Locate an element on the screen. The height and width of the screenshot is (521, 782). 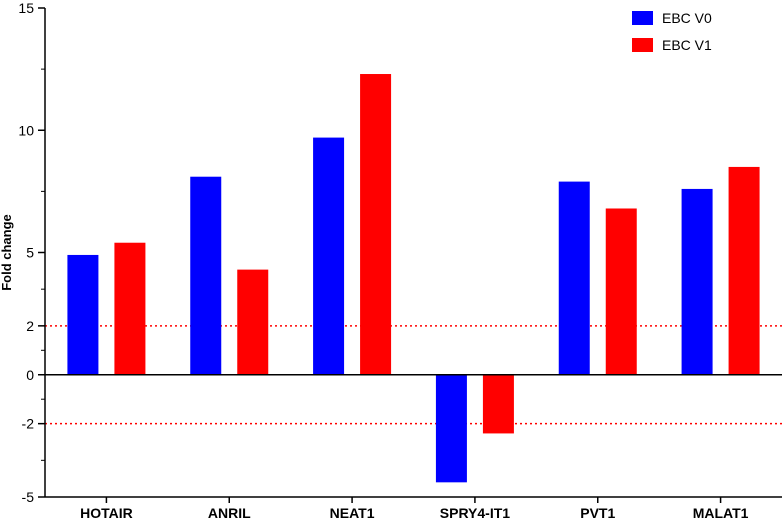
y-tick-label: 0 is located at coordinates (30, 375).